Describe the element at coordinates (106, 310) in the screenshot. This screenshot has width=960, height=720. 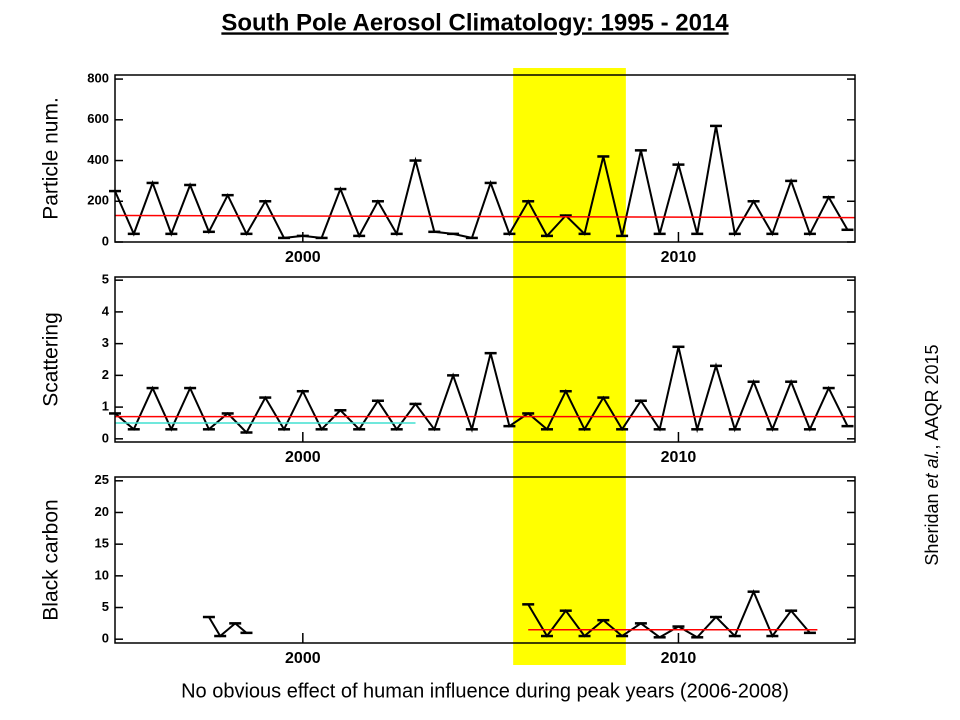
I see `y-tick-label: 4` at that location.